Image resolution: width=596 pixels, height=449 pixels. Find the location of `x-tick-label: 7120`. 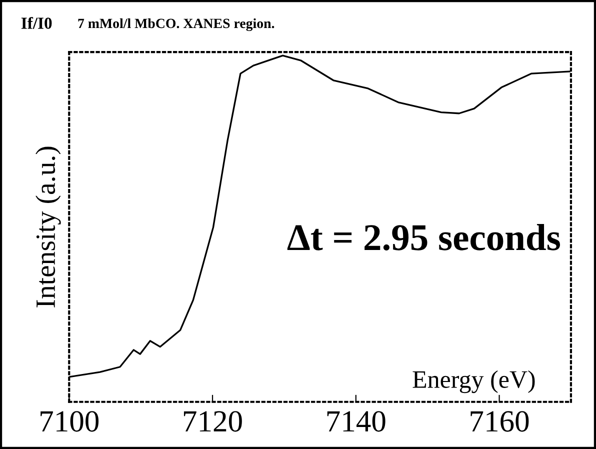

x-tick-label: 7120 is located at coordinates (213, 421).